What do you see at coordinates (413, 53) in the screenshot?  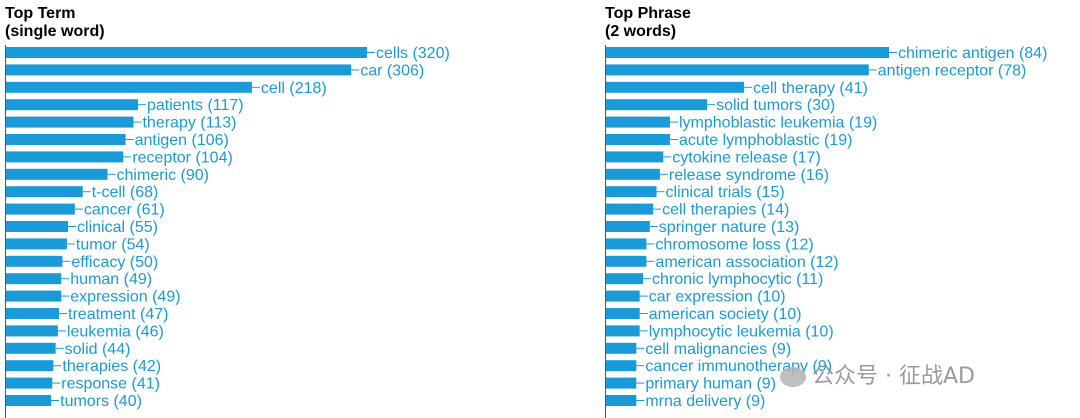 I see `term-bar-label: cells (320)` at bounding box center [413, 53].